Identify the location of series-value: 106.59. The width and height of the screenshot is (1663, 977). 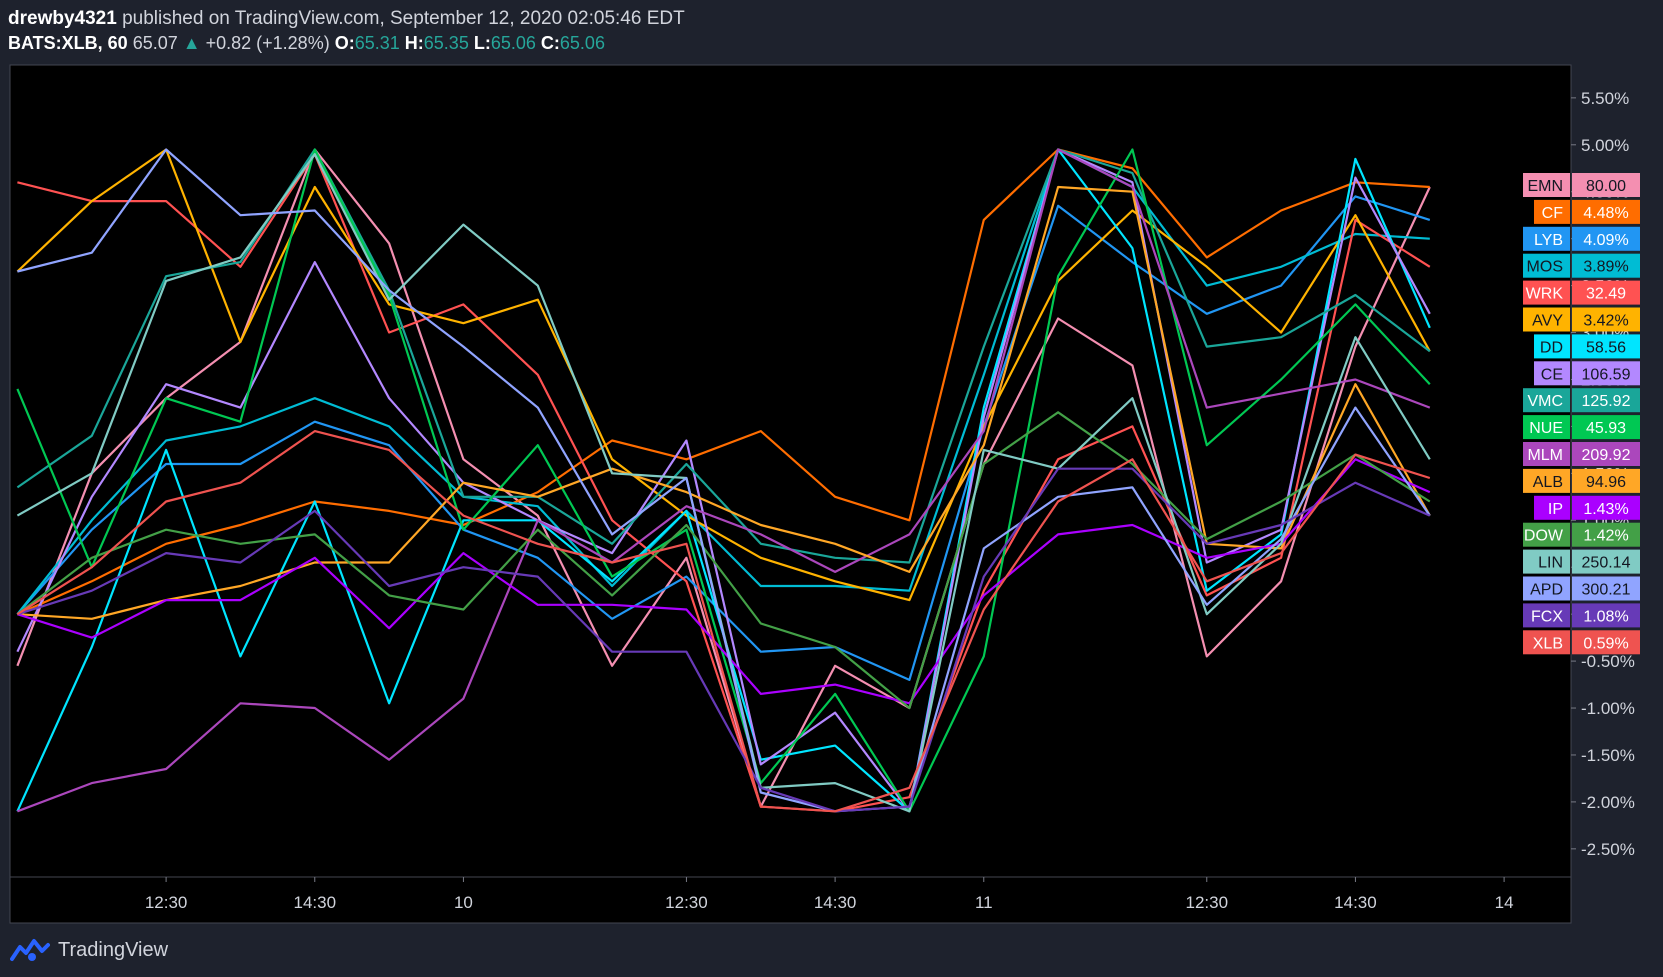
(1606, 374).